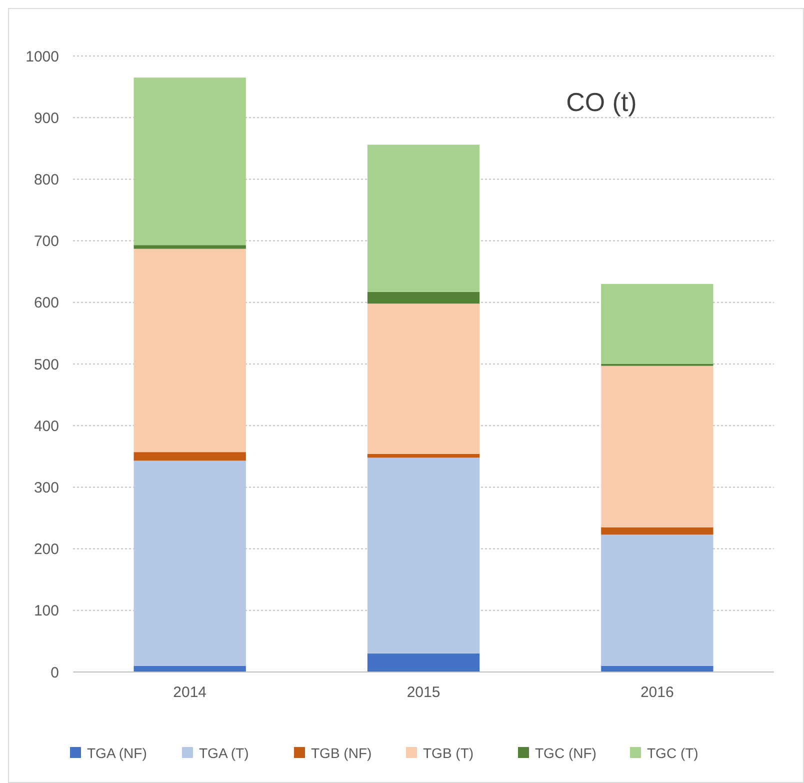 The height and width of the screenshot is (783, 804). What do you see at coordinates (46, 241) in the screenshot?
I see `y-tick-label: 700` at bounding box center [46, 241].